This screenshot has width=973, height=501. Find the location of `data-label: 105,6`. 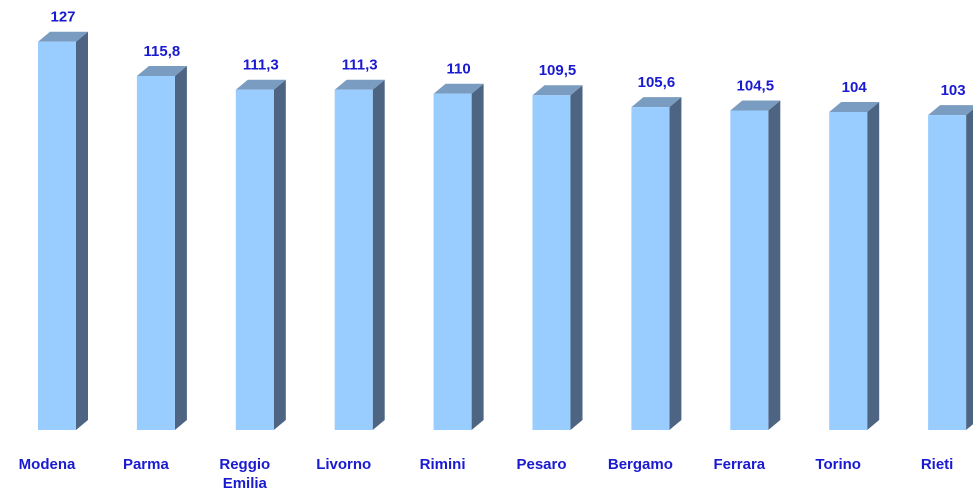

data-label: 105,6 is located at coordinates (657, 82).